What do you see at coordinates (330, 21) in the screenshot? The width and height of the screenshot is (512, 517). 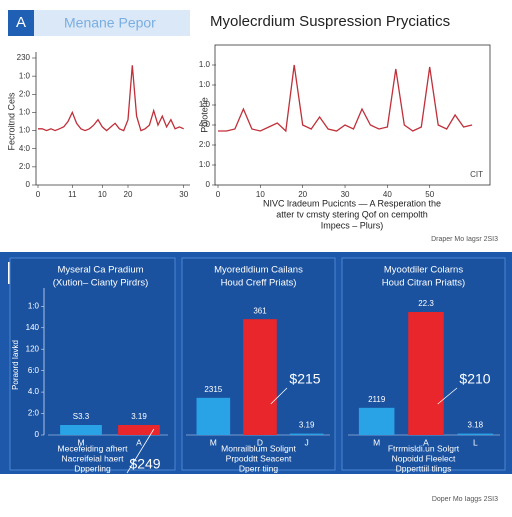 I see `heading: Myolecrdium Suspression Pryciatics` at bounding box center [330, 21].